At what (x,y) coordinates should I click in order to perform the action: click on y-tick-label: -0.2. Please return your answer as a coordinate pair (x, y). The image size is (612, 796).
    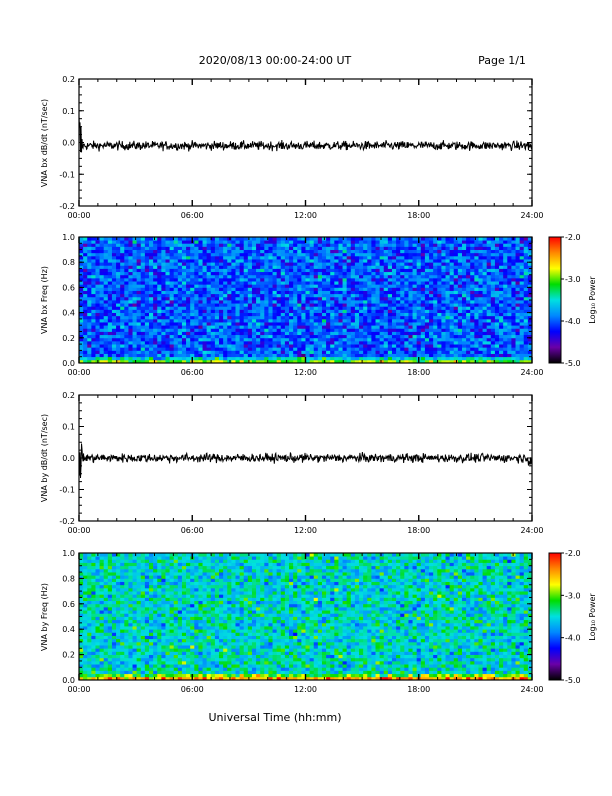
    Looking at the image, I should click on (67, 521).